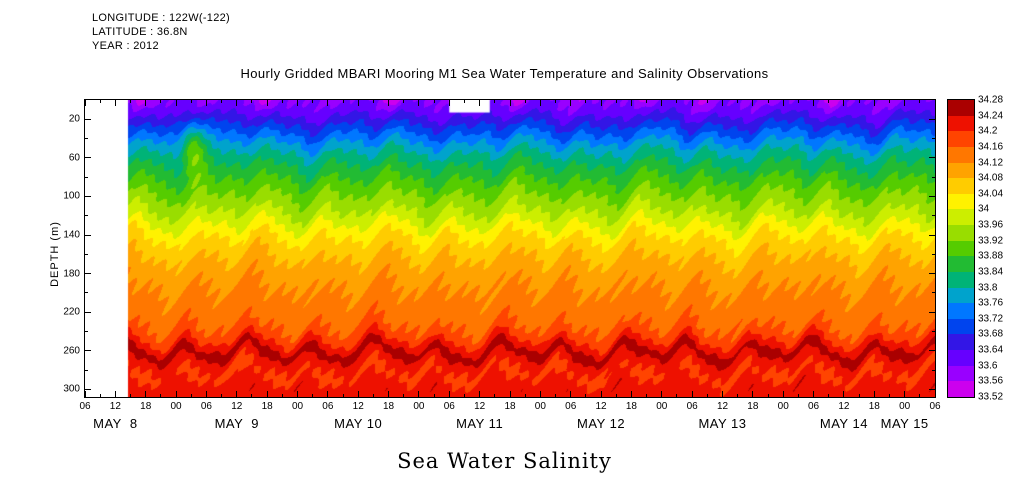 Image resolution: width=1009 pixels, height=504 pixels. Describe the element at coordinates (991, 194) in the screenshot. I see `colorbar-tick-label: 34.04` at that location.